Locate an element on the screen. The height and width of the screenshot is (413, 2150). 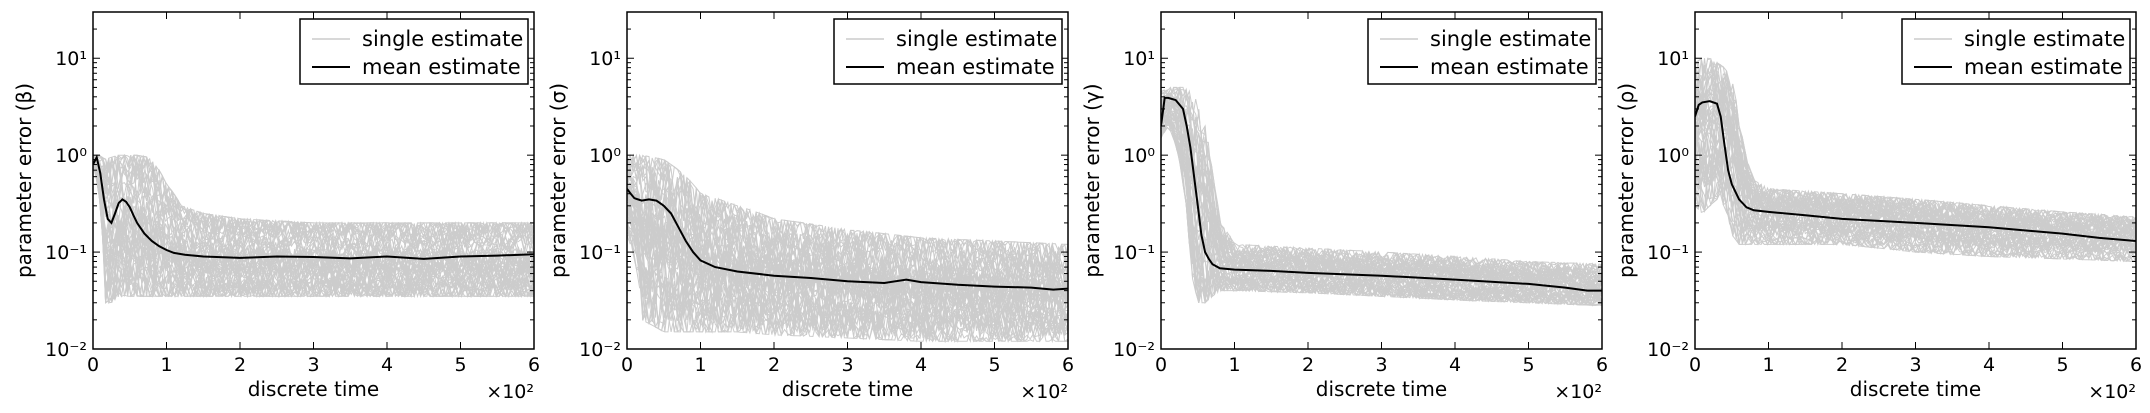
y-axis-label: parameter error (γ) is located at coordinates (1092, 180).